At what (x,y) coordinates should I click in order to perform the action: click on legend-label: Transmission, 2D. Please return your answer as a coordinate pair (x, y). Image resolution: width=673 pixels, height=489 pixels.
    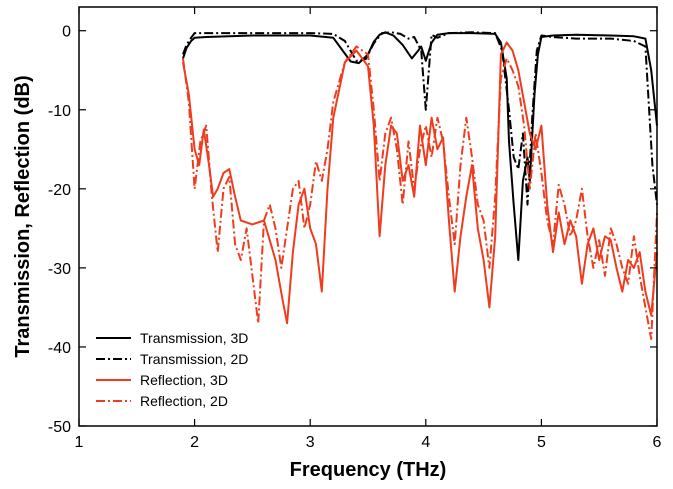
    Looking at the image, I should click on (194, 359).